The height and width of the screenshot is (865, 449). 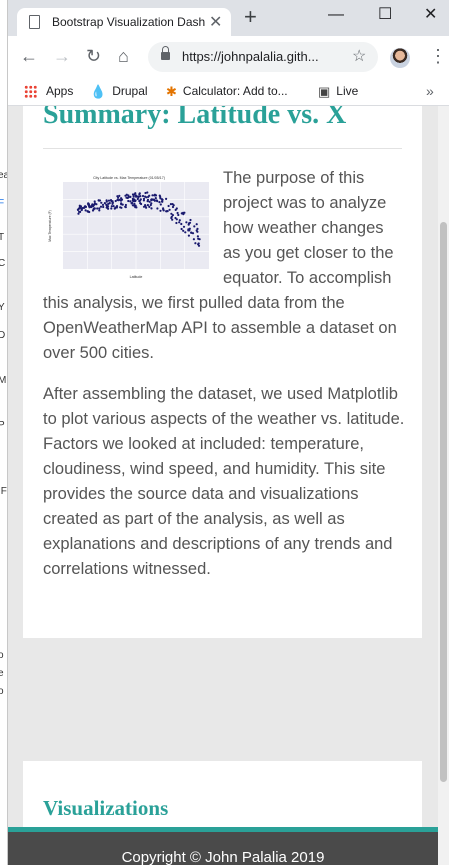 I want to click on back-icon: ←, so click(x=29, y=56).